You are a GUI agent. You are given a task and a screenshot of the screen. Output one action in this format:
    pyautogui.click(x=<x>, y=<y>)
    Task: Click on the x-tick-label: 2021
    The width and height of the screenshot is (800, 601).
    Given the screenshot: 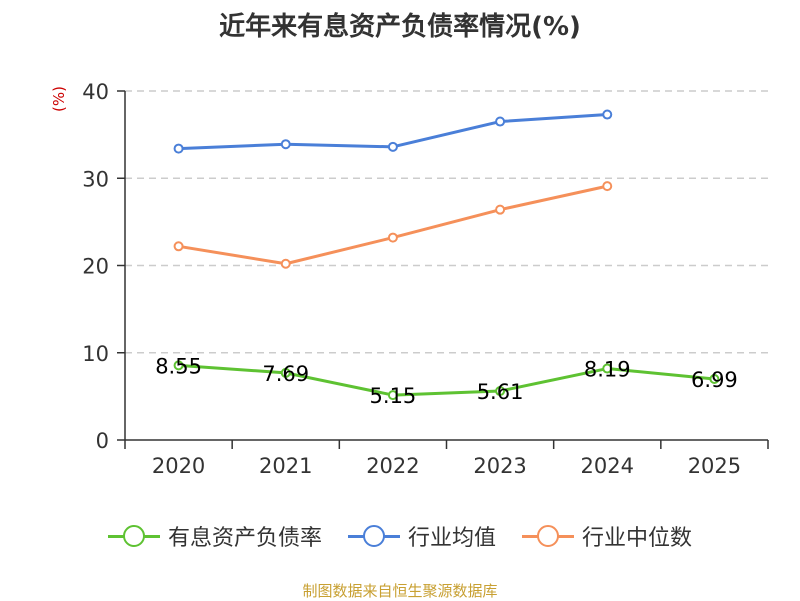 What is the action you would take?
    pyautogui.click(x=285, y=466)
    